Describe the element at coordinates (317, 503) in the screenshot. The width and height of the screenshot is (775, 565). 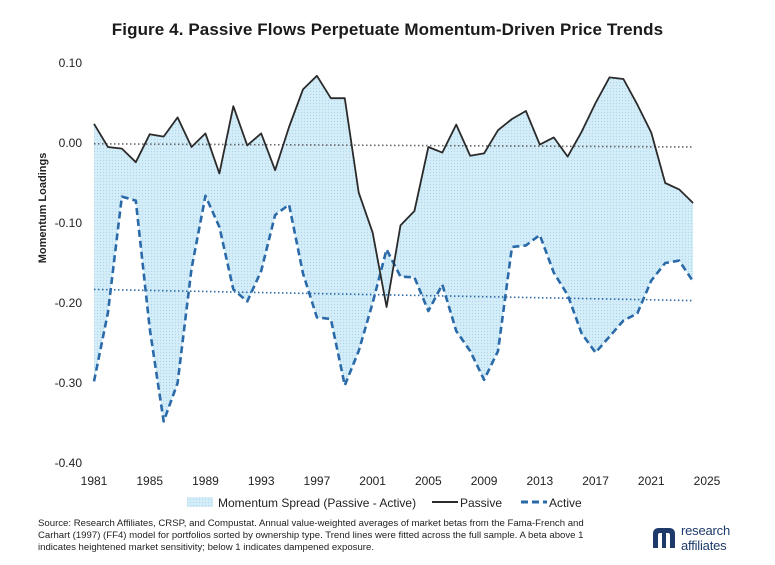
I see `legend-label-momentum-spread: Momentum Spread (Passive - Active)` at that location.